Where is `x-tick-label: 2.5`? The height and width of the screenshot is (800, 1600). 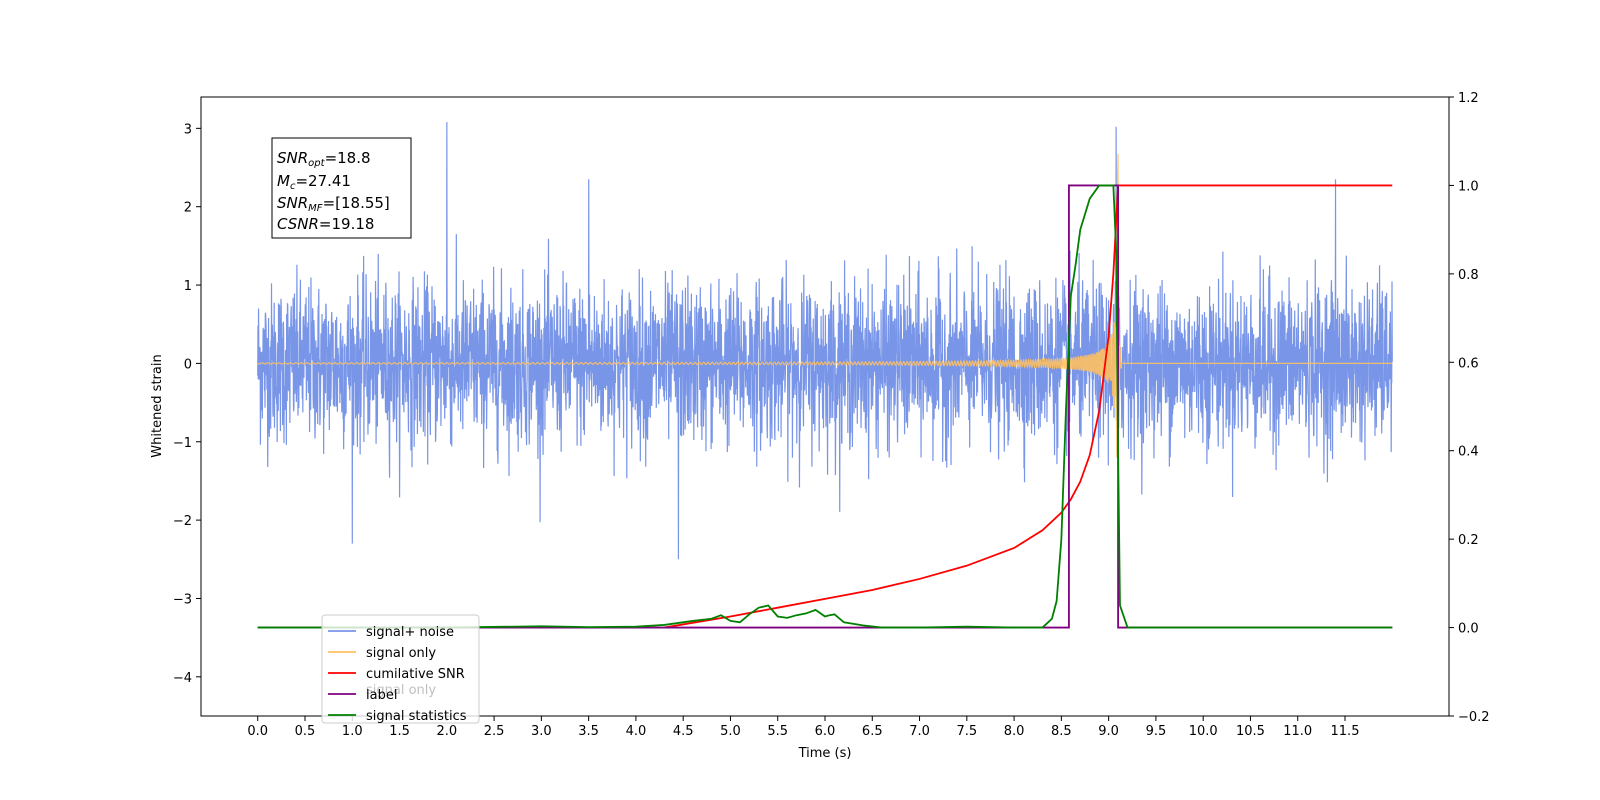 x-tick-label: 2.5 is located at coordinates (494, 731).